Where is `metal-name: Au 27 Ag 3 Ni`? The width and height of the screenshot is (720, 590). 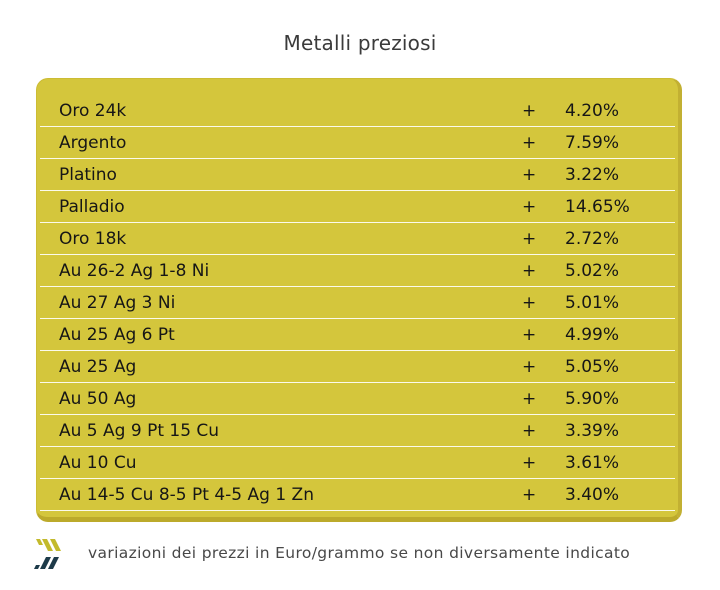
metal-name: Au 27 Ag 3 Ni is located at coordinates (117, 302).